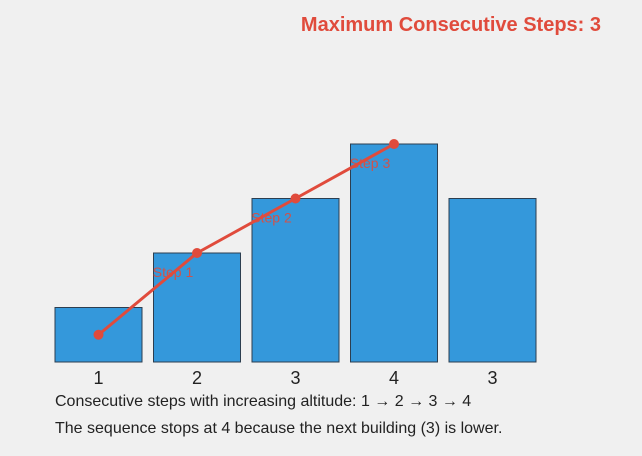  Describe the element at coordinates (173, 272) in the screenshot. I see `step-label-1: Step 1` at that location.